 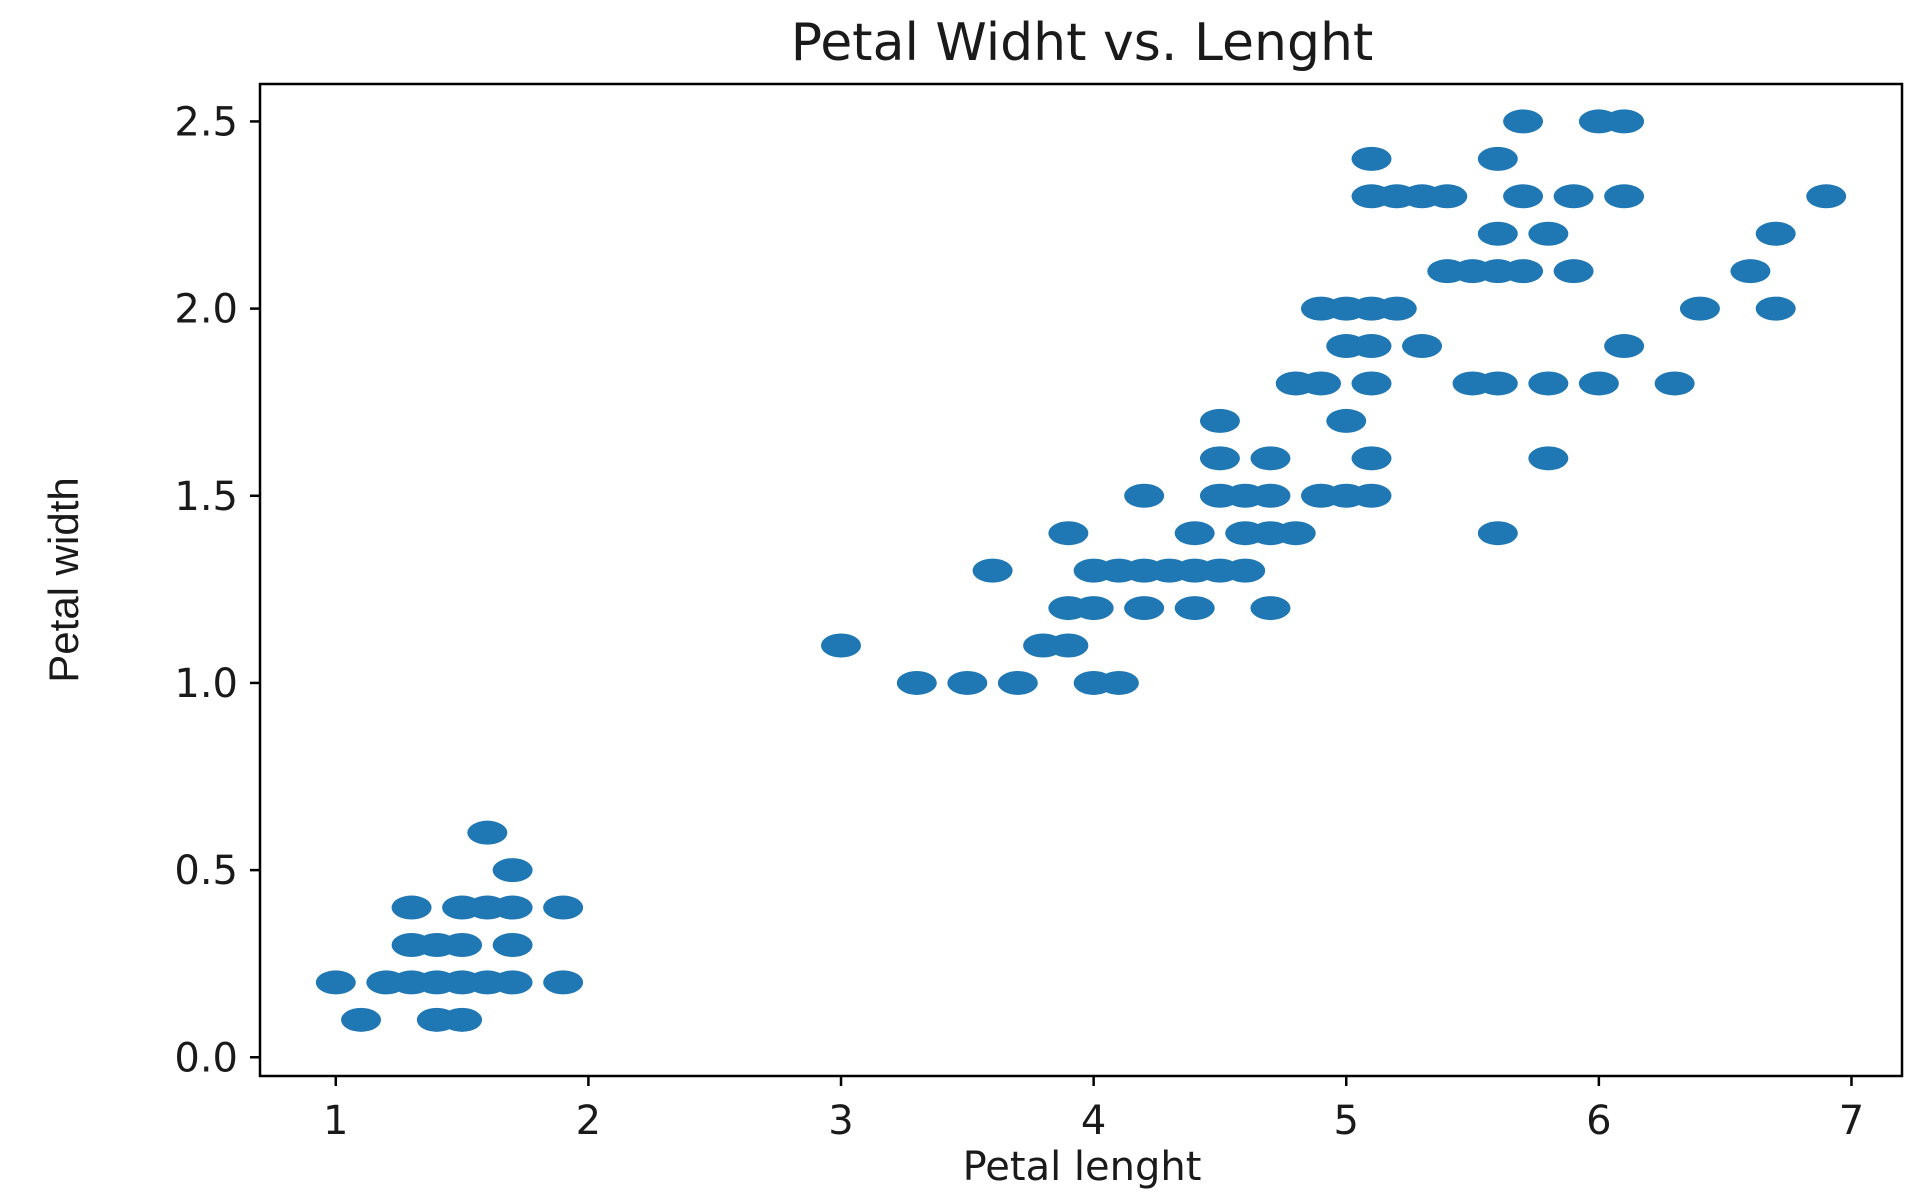 I want to click on x-tick-label: 5, so click(x=1346, y=1121).